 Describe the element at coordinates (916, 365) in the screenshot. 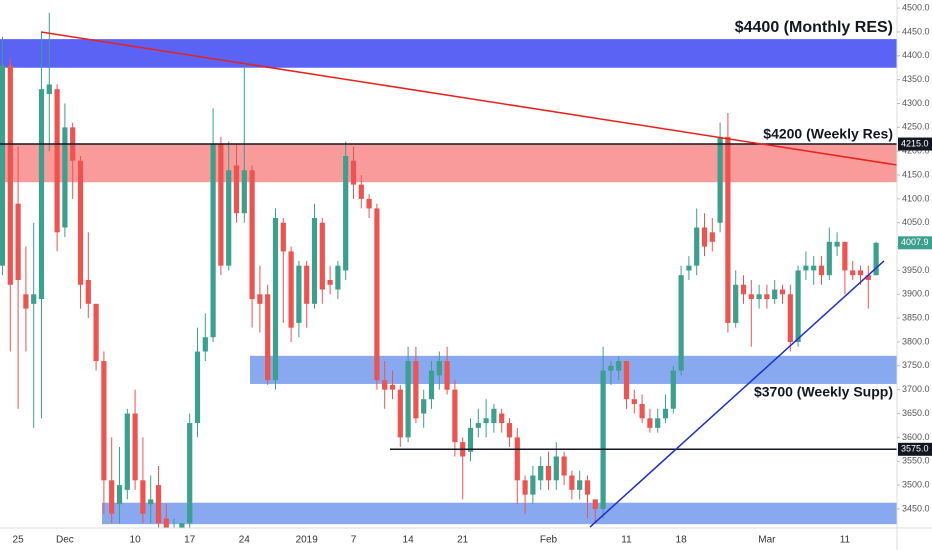

I see `y-tick-label: 3750.0` at that location.